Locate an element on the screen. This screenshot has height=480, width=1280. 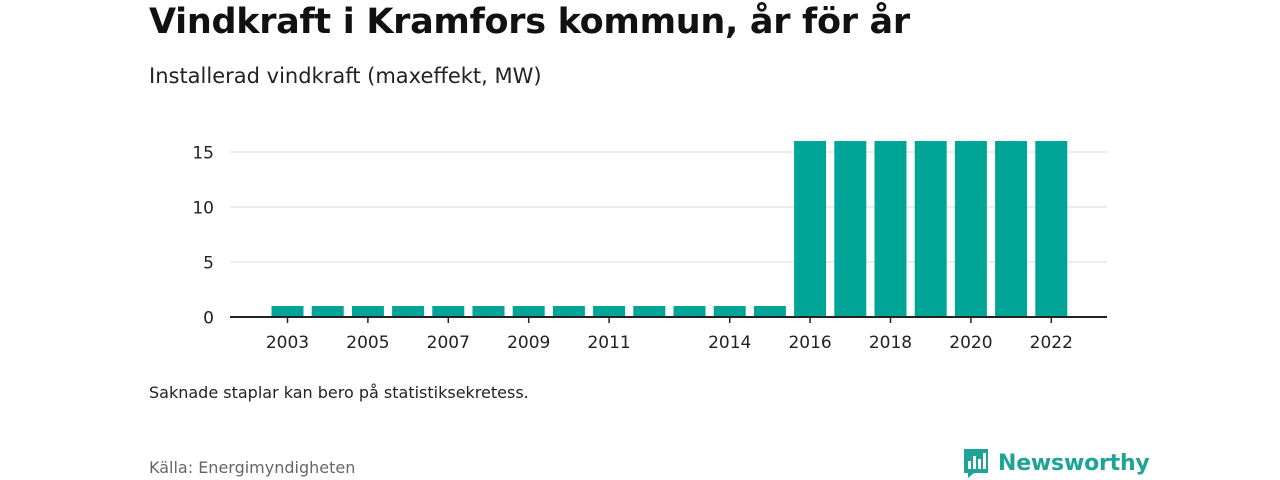
brand-logo: Newsworthy is located at coordinates (1056, 463).